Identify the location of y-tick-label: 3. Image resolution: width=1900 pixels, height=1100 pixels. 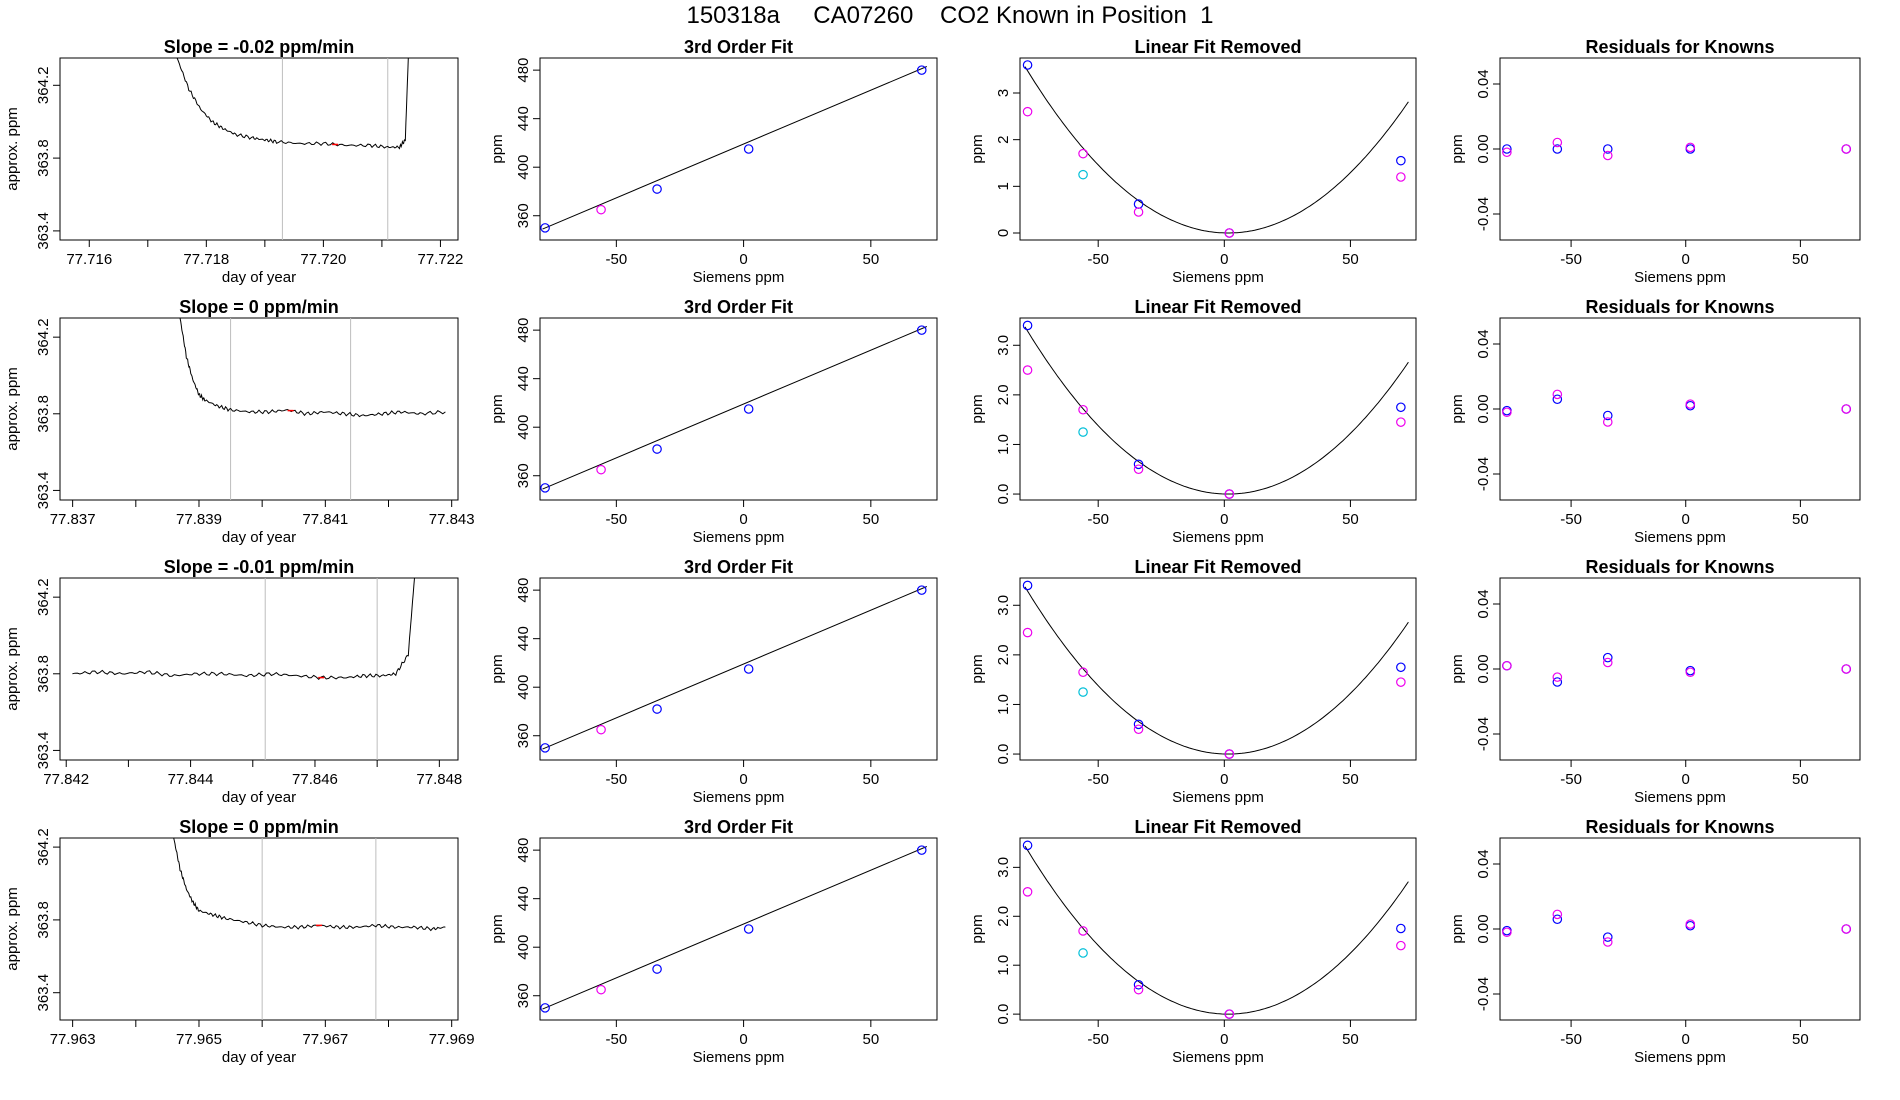
(1003, 93).